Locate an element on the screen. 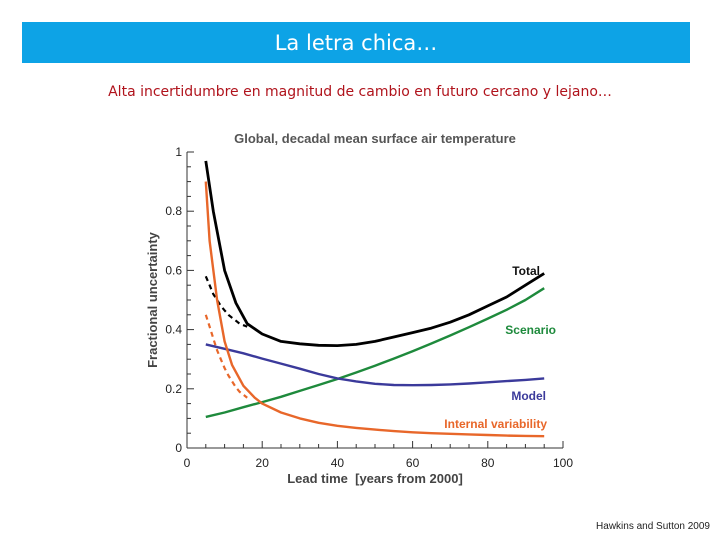 This screenshot has width=720, height=540. series-label-model: Model is located at coordinates (528, 396).